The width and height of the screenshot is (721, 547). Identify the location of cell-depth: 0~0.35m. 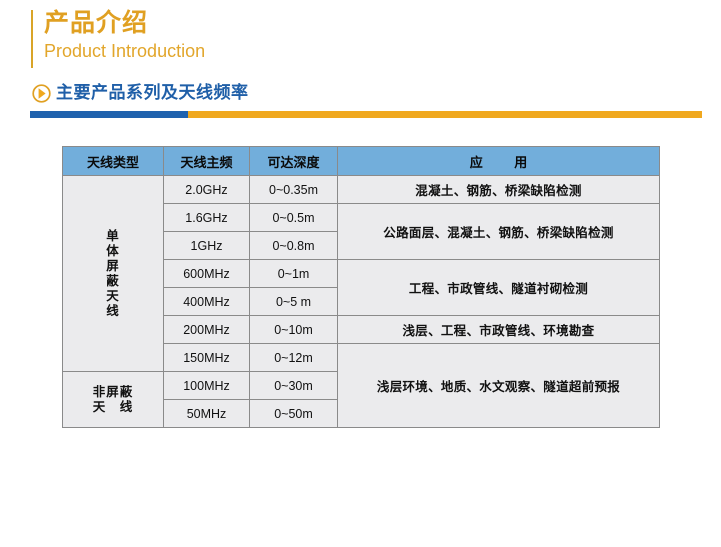
(293, 189).